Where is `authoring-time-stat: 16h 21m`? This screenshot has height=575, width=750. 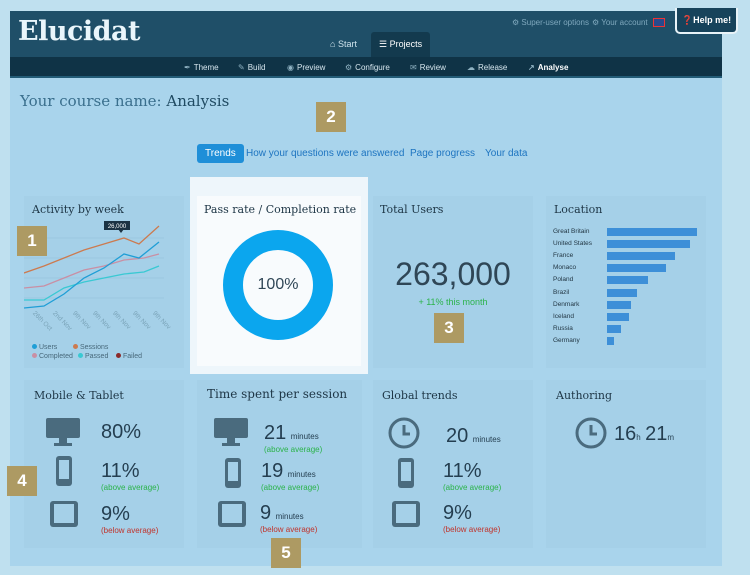 authoring-time-stat: 16h 21m is located at coordinates (644, 434).